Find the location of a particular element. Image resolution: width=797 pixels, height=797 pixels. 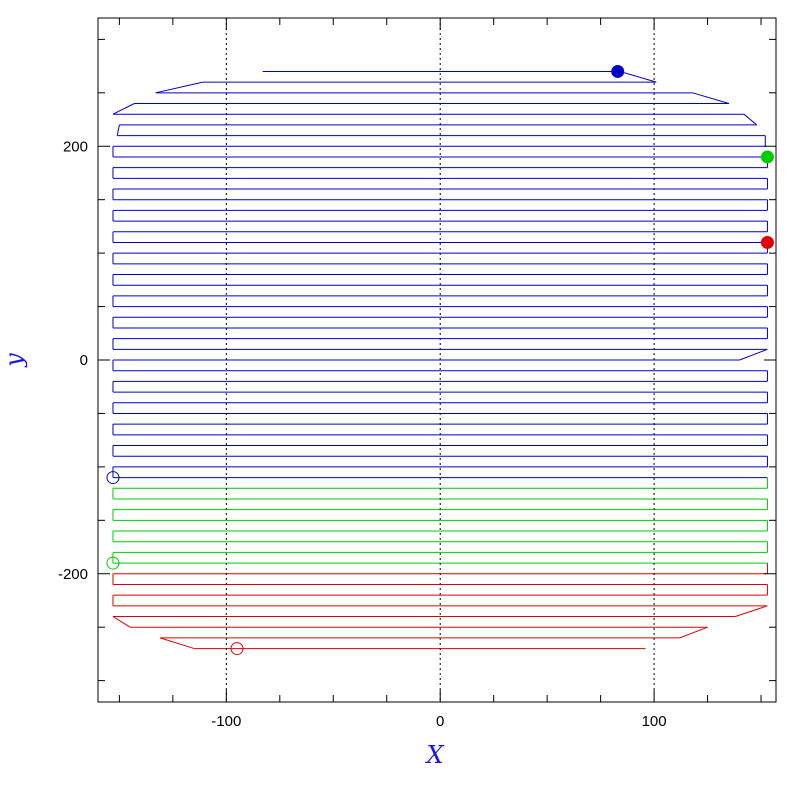

series-1-start-marker is located at coordinates (113, 563).